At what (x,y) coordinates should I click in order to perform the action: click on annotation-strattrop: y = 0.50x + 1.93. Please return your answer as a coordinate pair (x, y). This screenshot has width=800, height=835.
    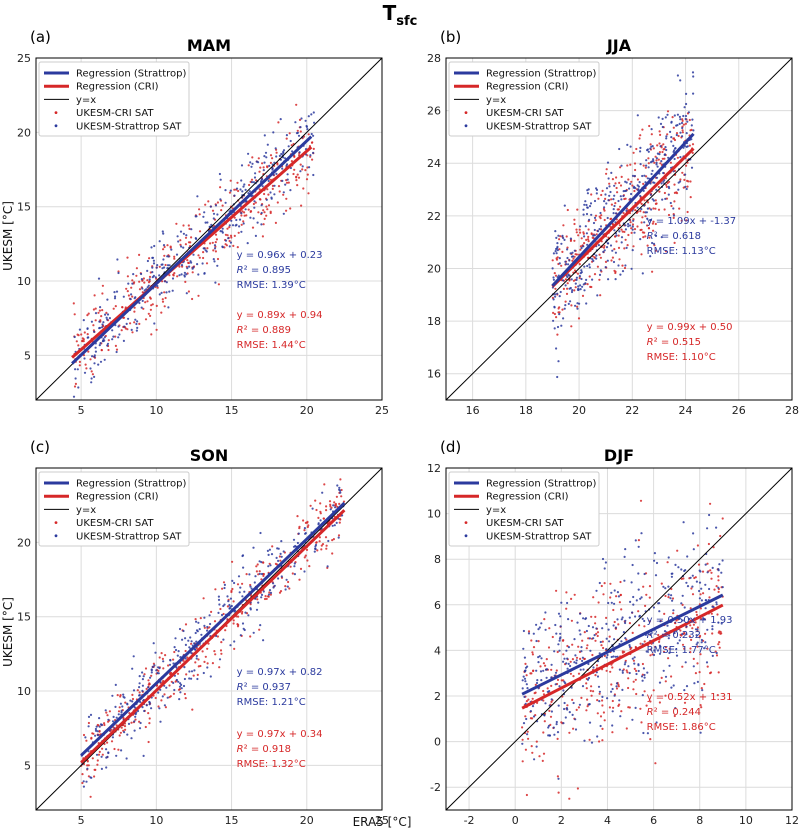
    Looking at the image, I should click on (690, 620).